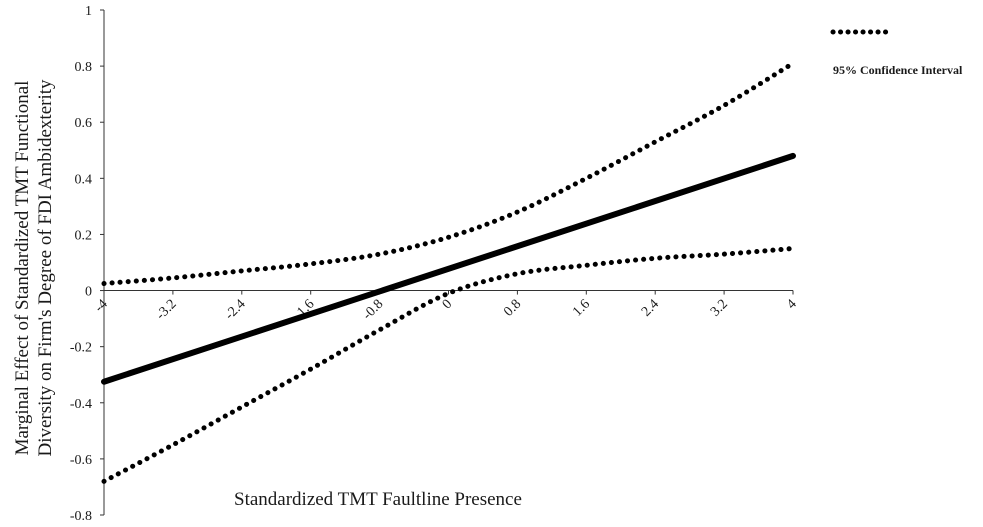 This screenshot has width=983, height=527. I want to click on y-tick-label: -0.6, so click(81, 460).